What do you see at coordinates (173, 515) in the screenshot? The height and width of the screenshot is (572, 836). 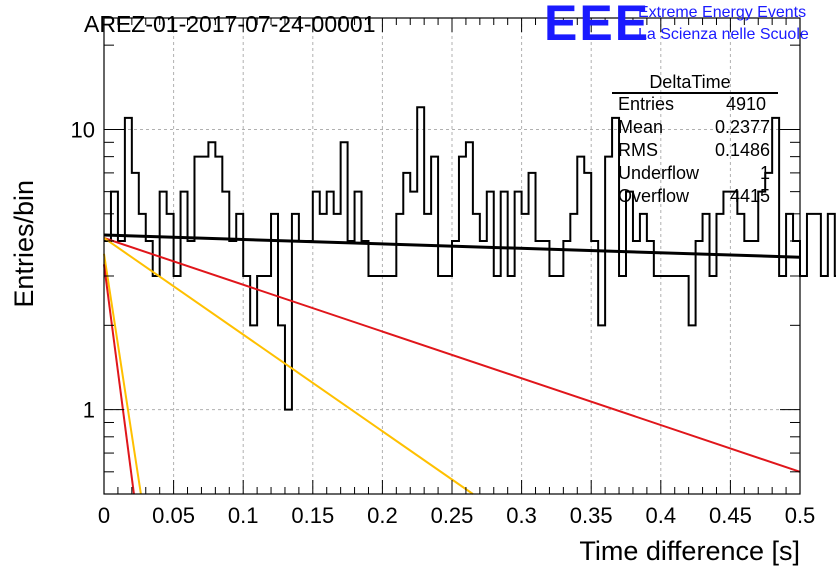 I see `x-tick-label: 0.05` at bounding box center [173, 515].